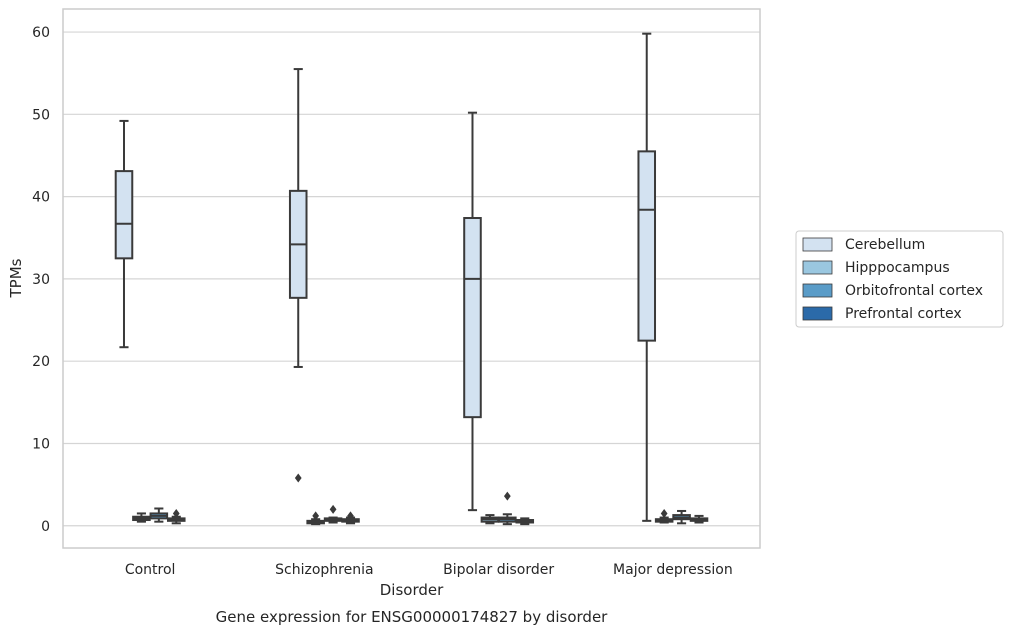  What do you see at coordinates (324, 570) in the screenshot?
I see `x-tick-label: Schizophrenia` at bounding box center [324, 570].